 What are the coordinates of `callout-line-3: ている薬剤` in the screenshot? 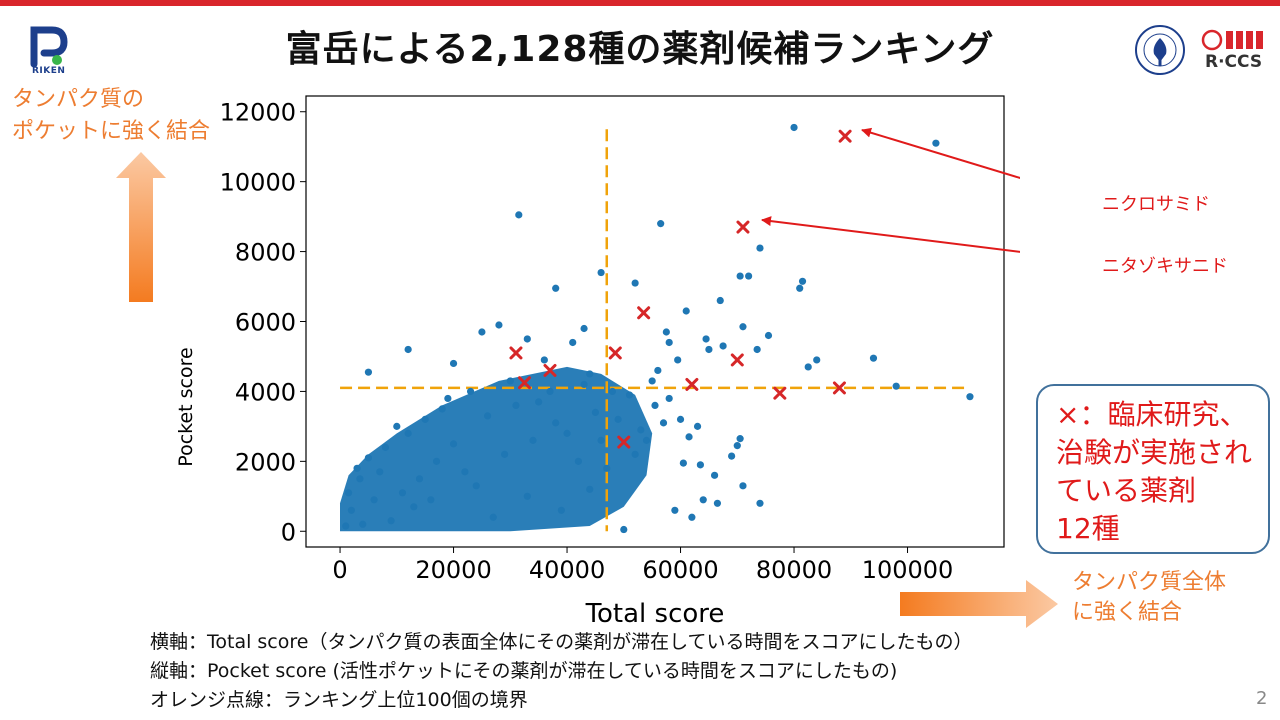 It's located at (1126, 490).